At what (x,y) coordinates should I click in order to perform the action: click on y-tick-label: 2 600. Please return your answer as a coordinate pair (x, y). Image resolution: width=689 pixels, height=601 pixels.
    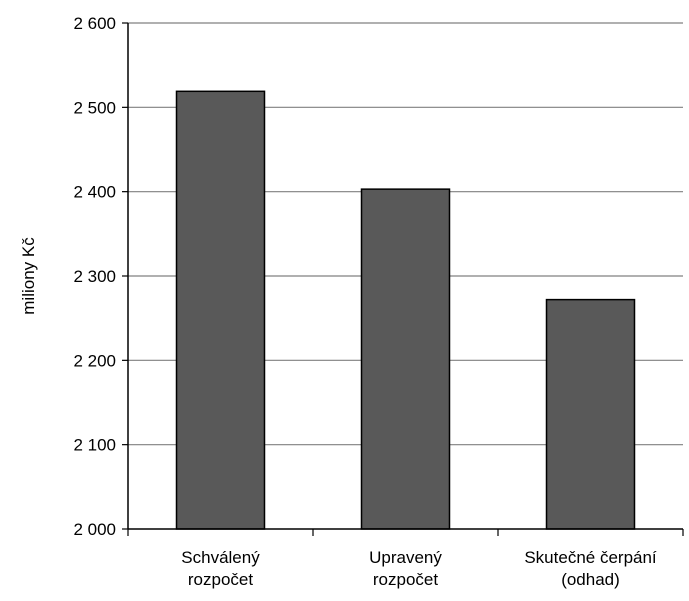
    Looking at the image, I should click on (94, 23).